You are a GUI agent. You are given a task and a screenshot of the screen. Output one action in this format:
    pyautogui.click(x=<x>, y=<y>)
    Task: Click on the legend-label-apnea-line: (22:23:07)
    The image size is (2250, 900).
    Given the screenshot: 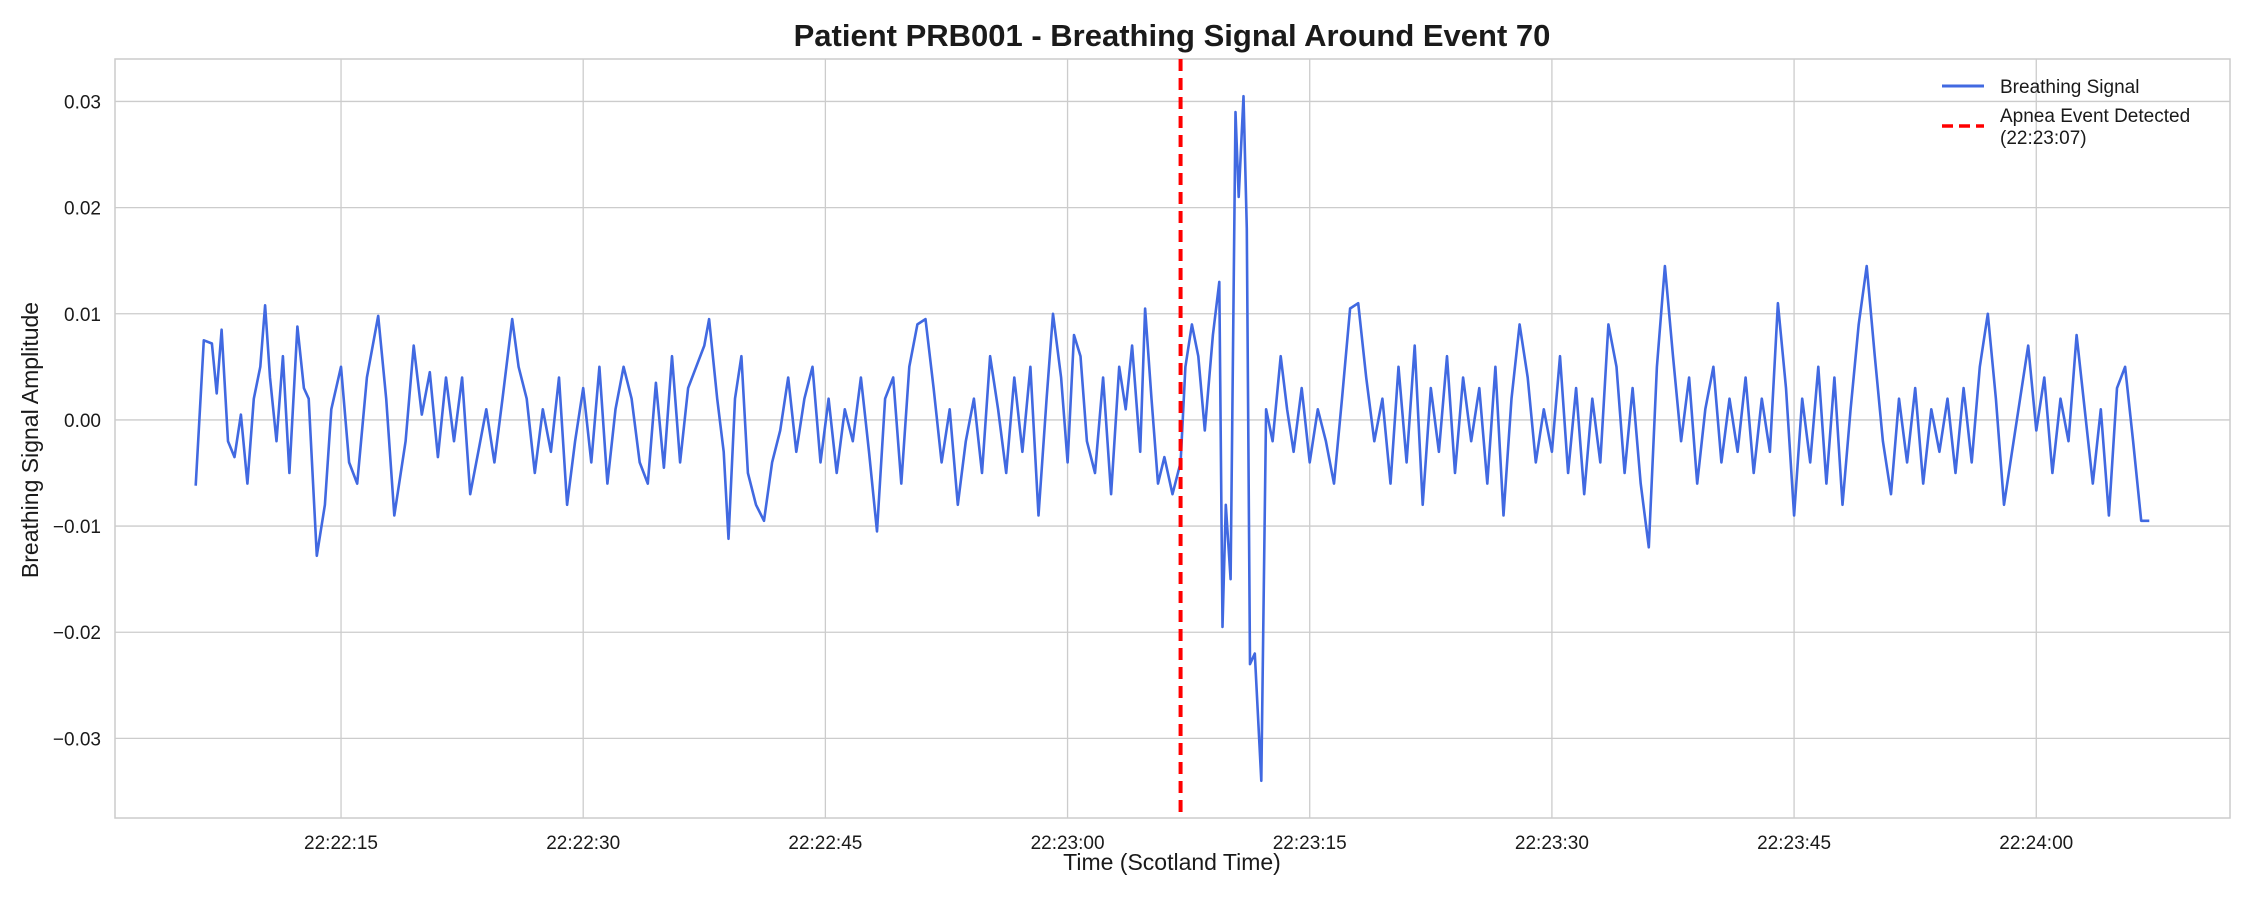 What is the action you would take?
    pyautogui.click(x=2043, y=138)
    